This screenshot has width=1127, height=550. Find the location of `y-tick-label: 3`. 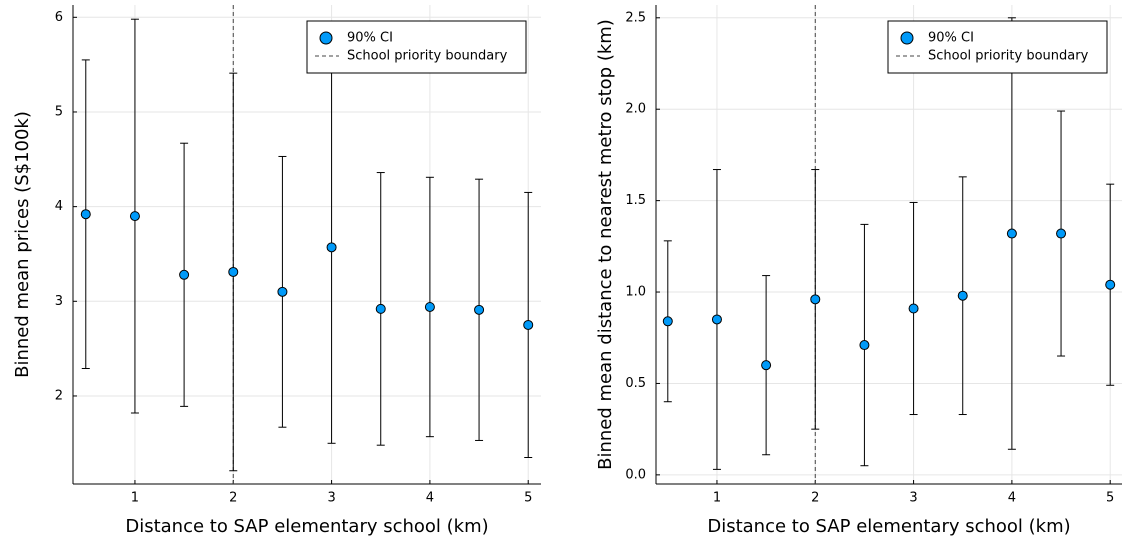

y-tick-label: 3 is located at coordinates (59, 301).